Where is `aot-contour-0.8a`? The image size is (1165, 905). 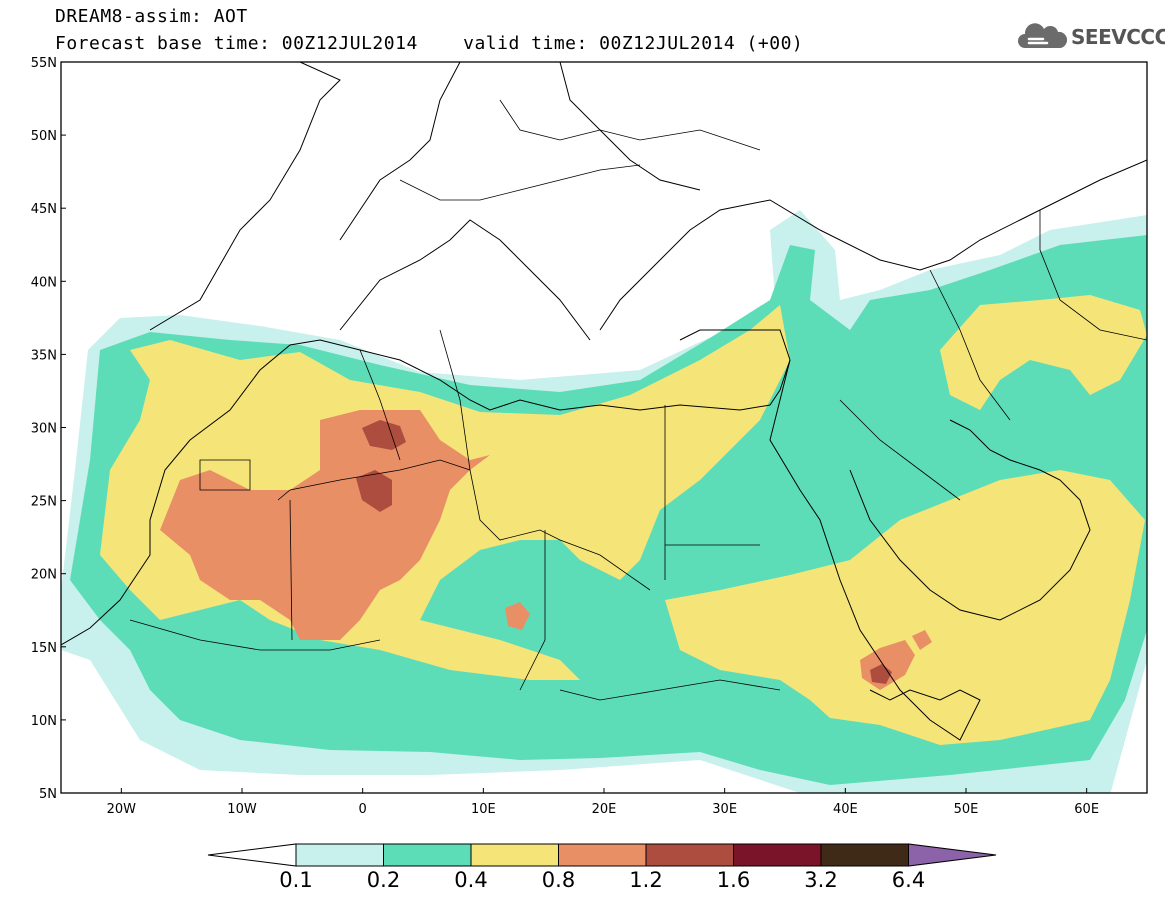
aot-contour-0.8a is located at coordinates (325, 525).